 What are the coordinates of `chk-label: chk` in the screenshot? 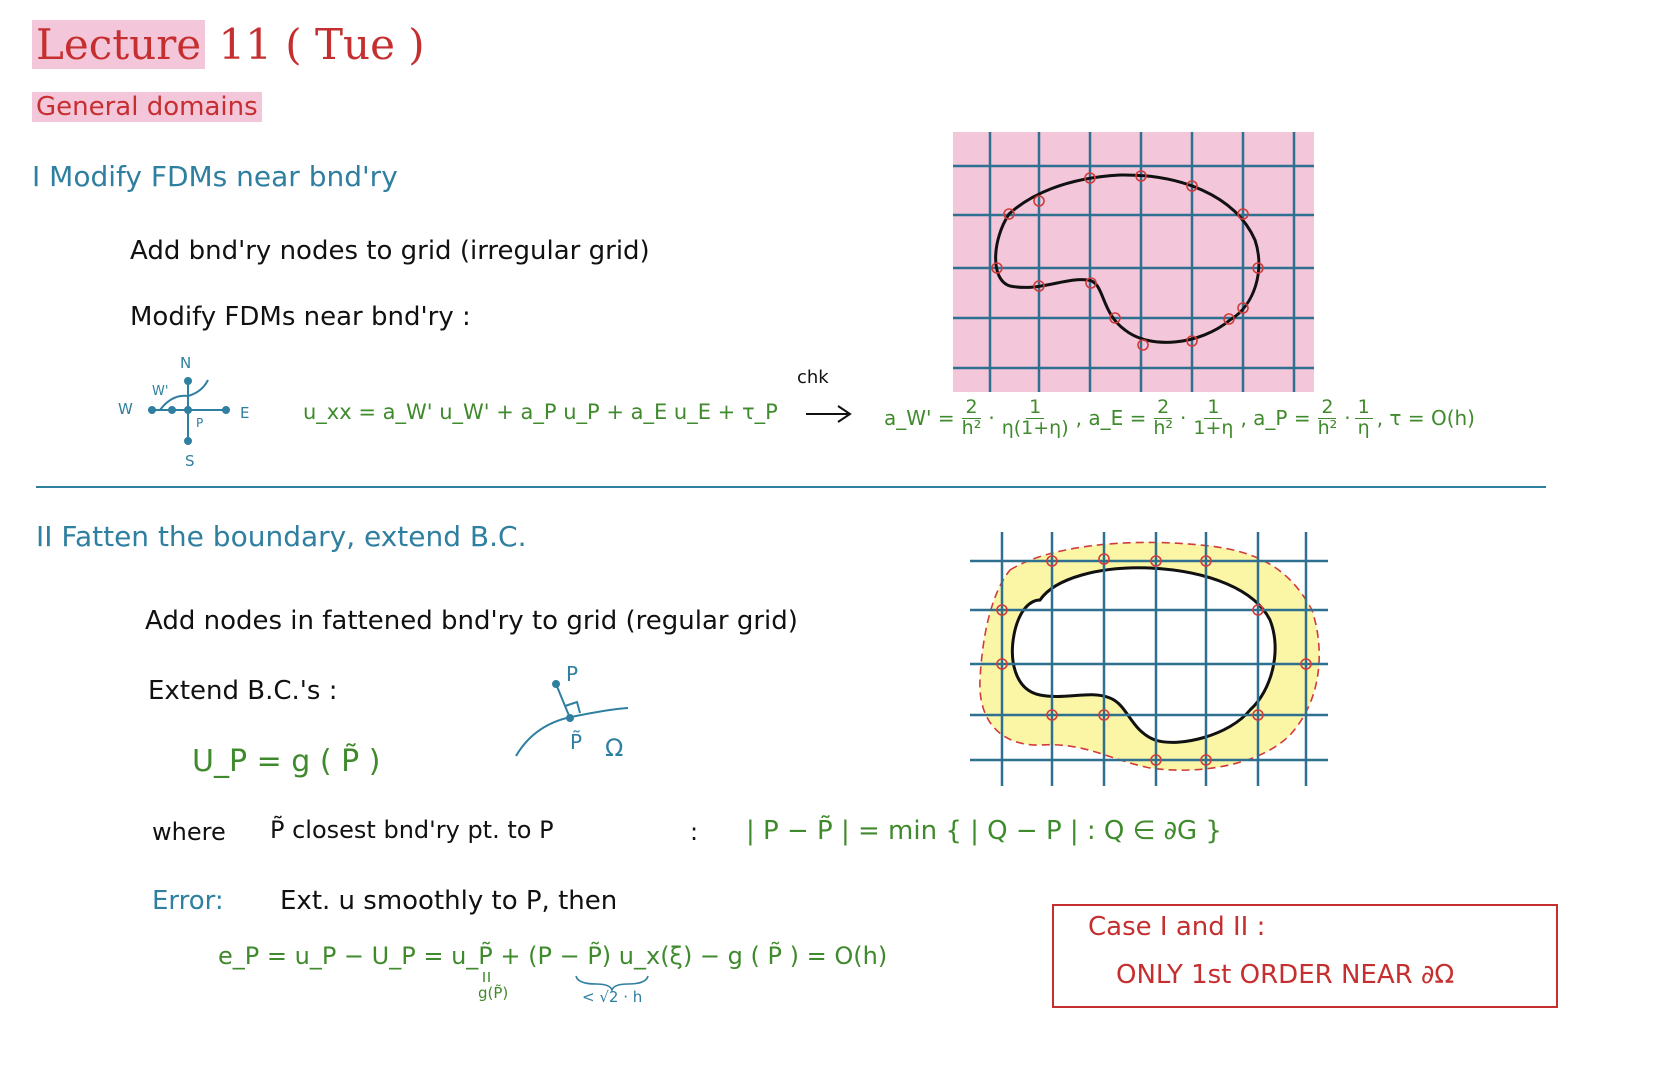 It's located at (813, 377).